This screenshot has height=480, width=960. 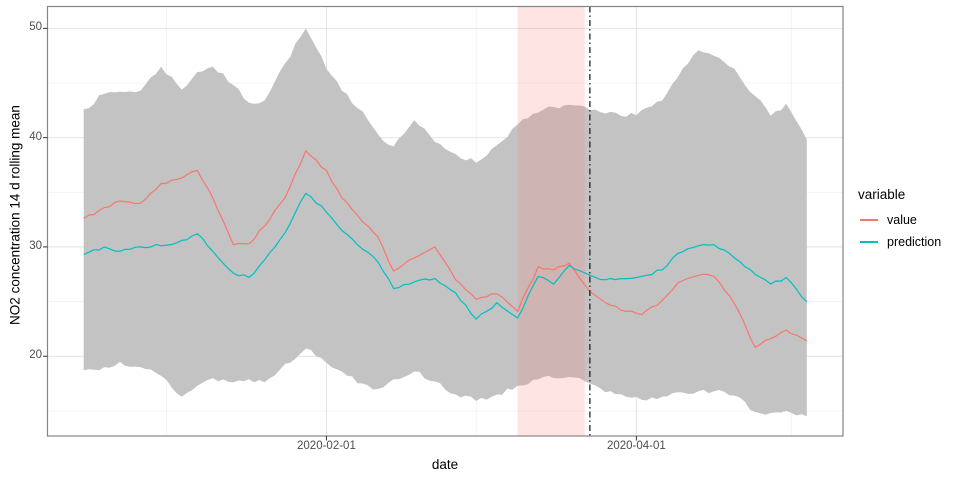 What do you see at coordinates (902, 220) in the screenshot?
I see `legend-item-label: value` at bounding box center [902, 220].